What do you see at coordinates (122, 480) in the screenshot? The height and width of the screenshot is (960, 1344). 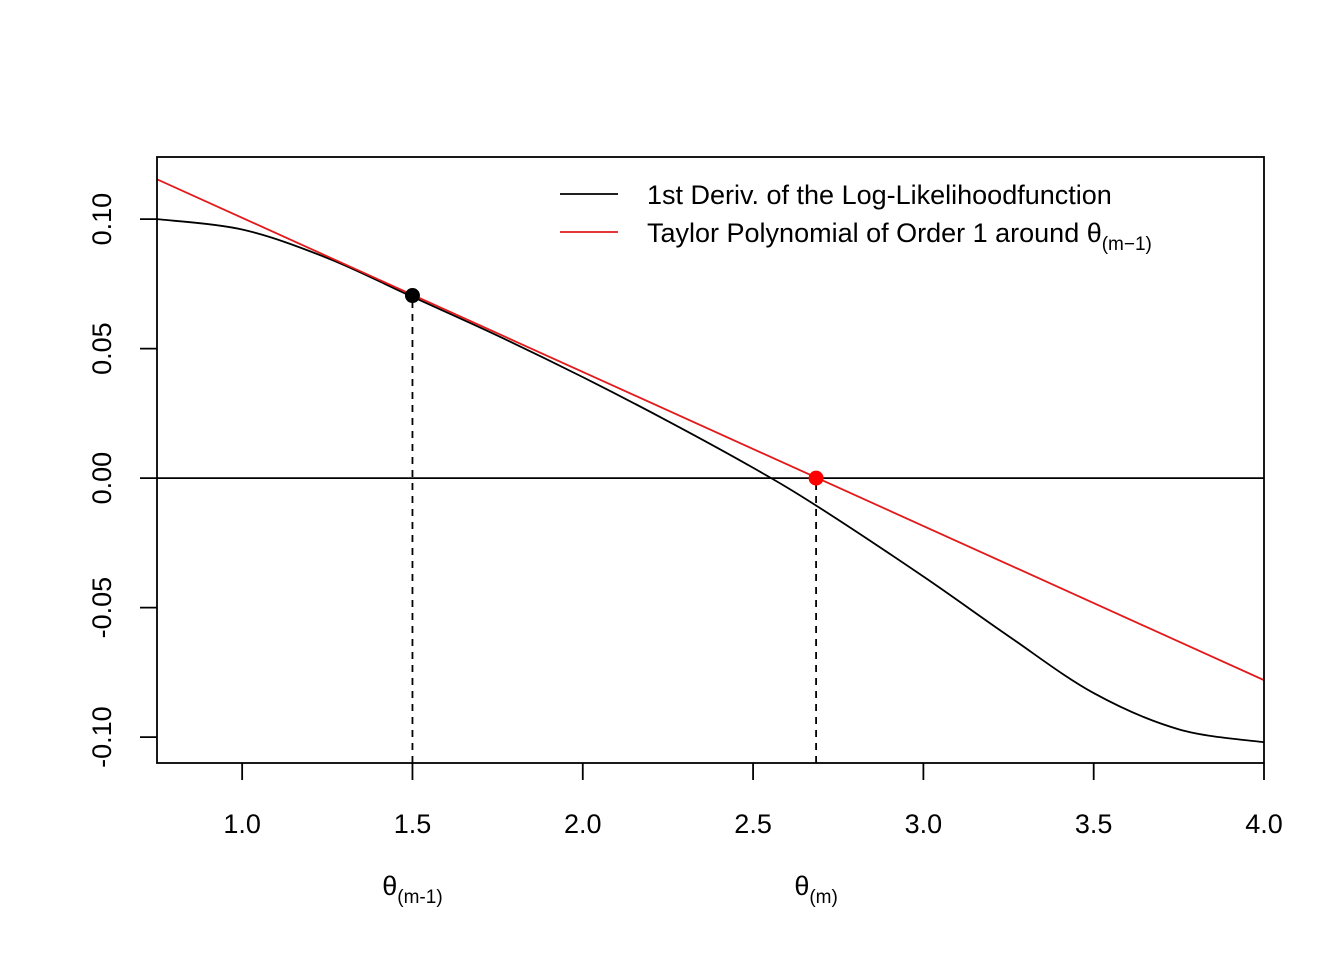 I see `y-axis: 0.10 0.05 0.00 -0.05 -0.10` at bounding box center [122, 480].